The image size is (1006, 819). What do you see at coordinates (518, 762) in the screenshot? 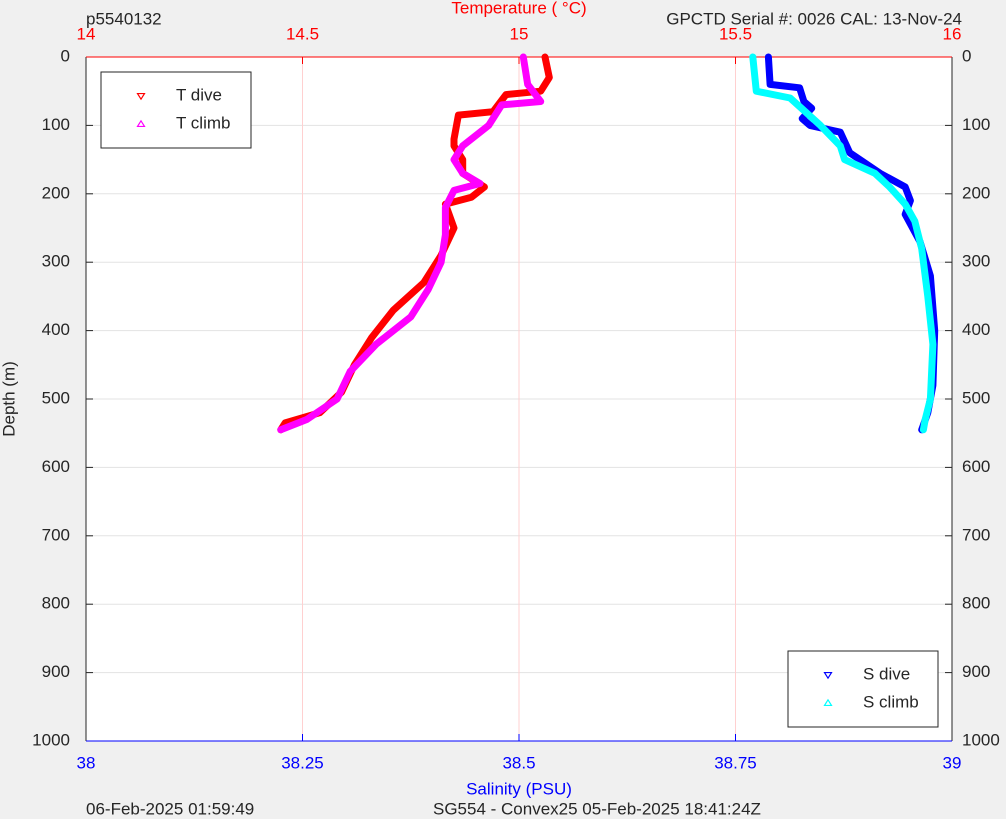
I see `x-tick-label: 38.5` at bounding box center [518, 762].